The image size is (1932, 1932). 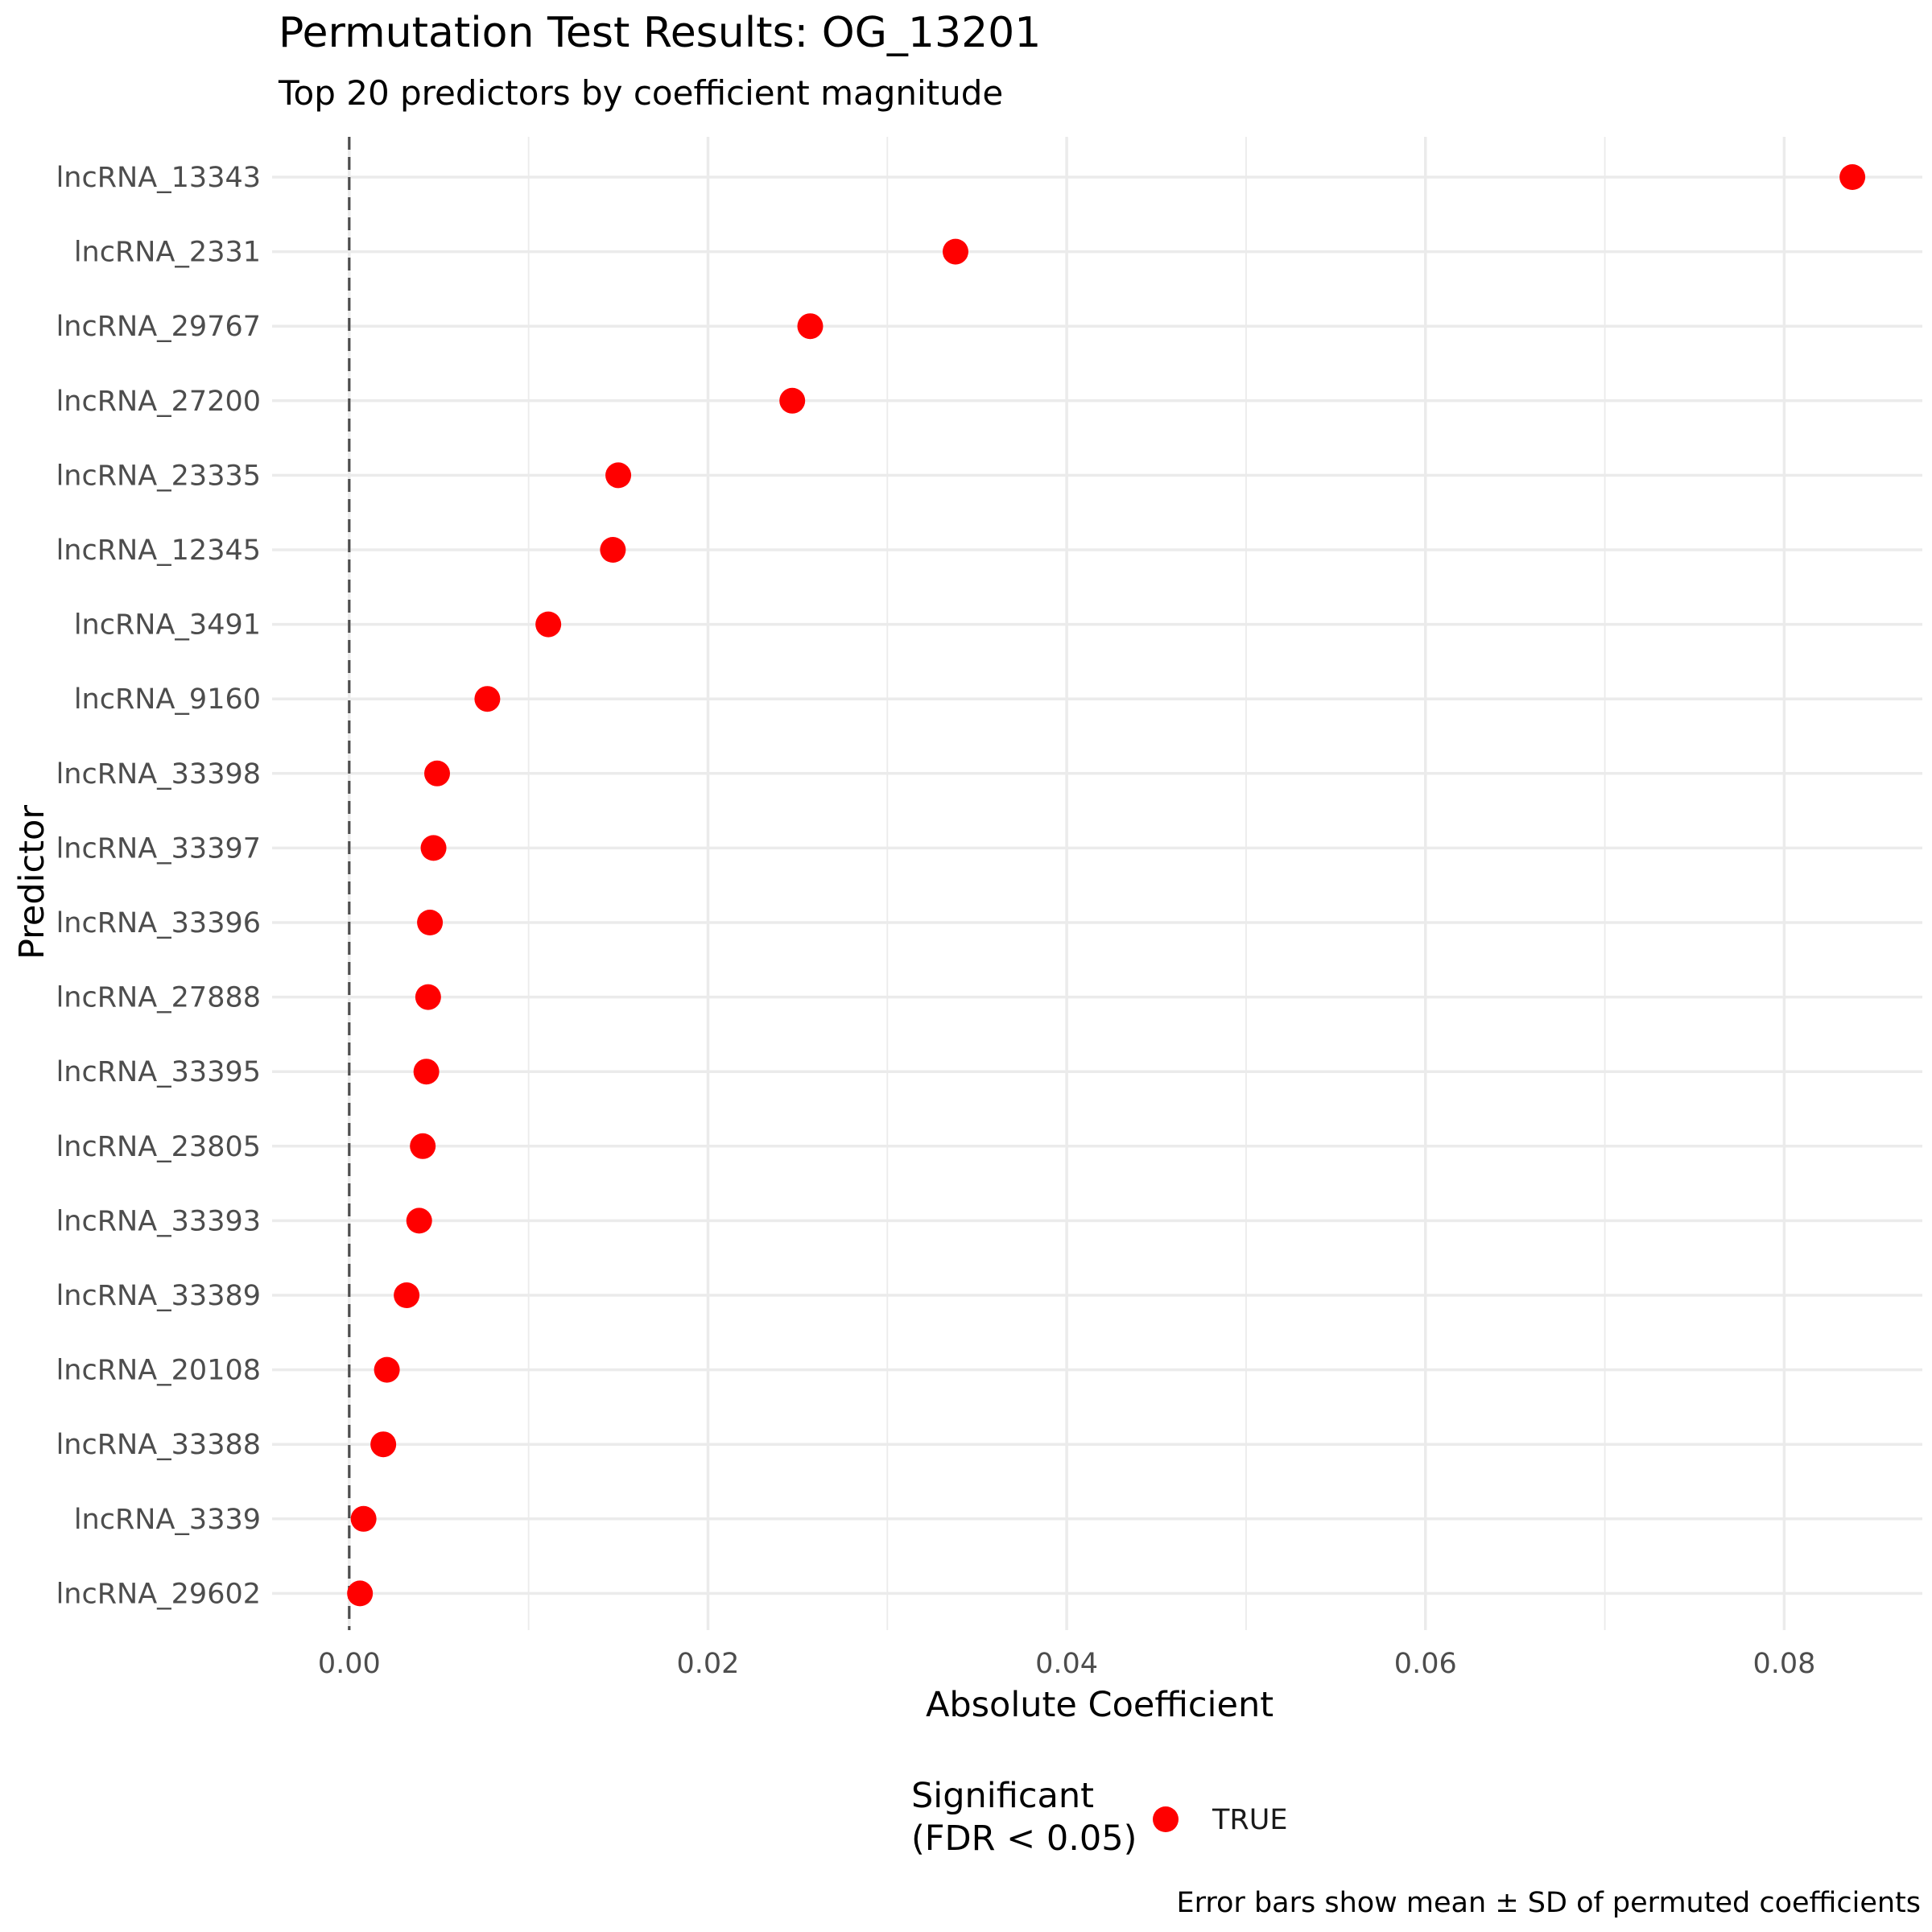 I want to click on x-tick-label: 0.04, so click(x=1066, y=1664).